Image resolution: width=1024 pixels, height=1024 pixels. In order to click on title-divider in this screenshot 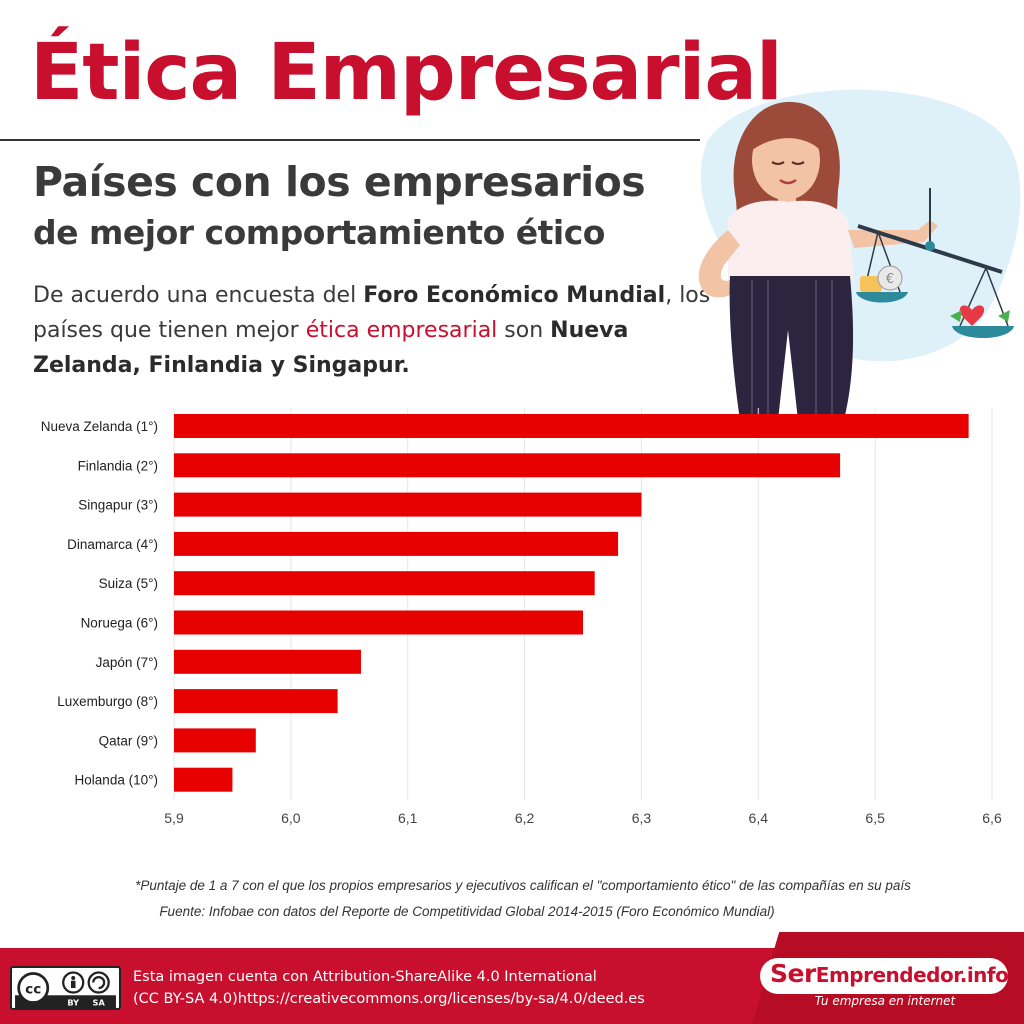, I will do `click(350, 140)`.